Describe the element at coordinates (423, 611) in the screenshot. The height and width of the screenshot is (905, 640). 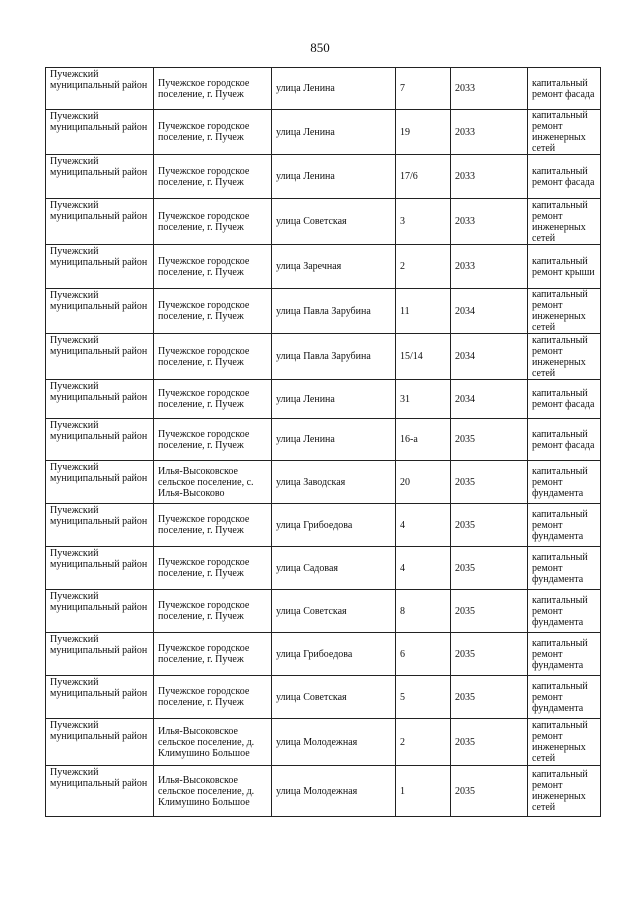
I see `cell-house-number: 8` at that location.